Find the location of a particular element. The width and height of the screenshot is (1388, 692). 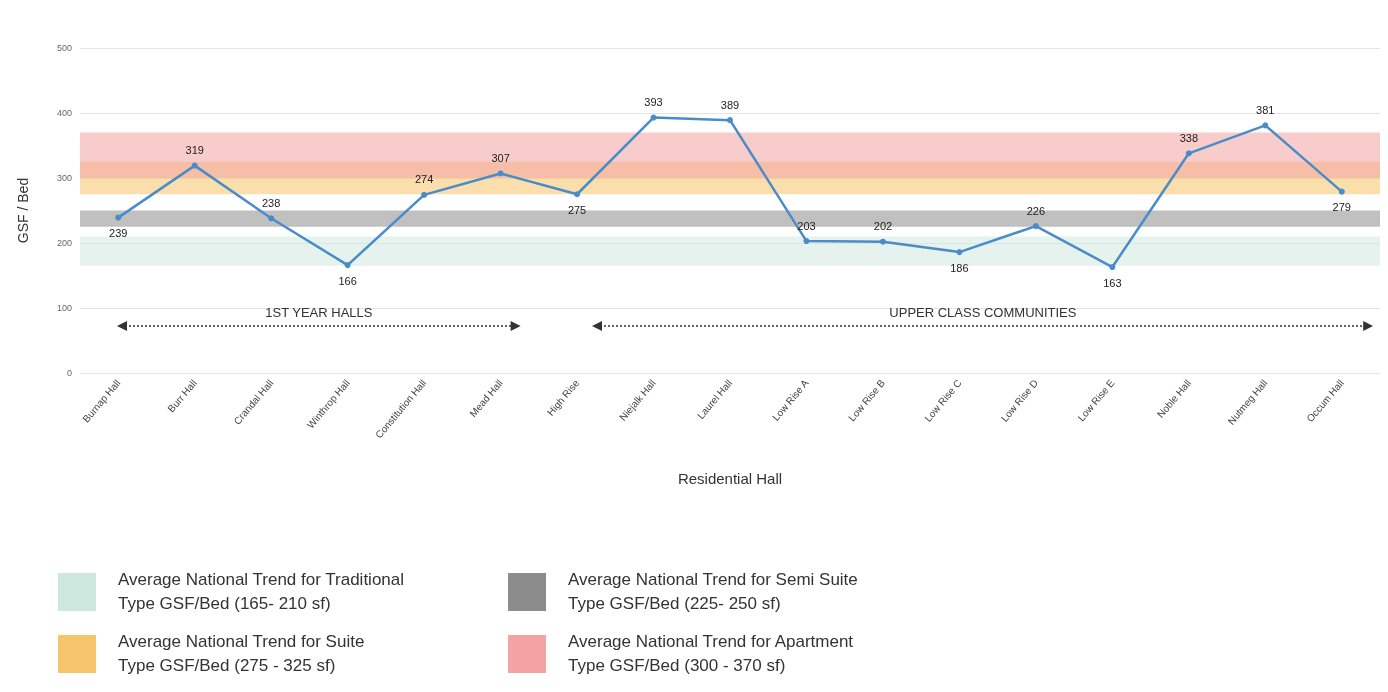

data-label: 279 is located at coordinates (1341, 207).